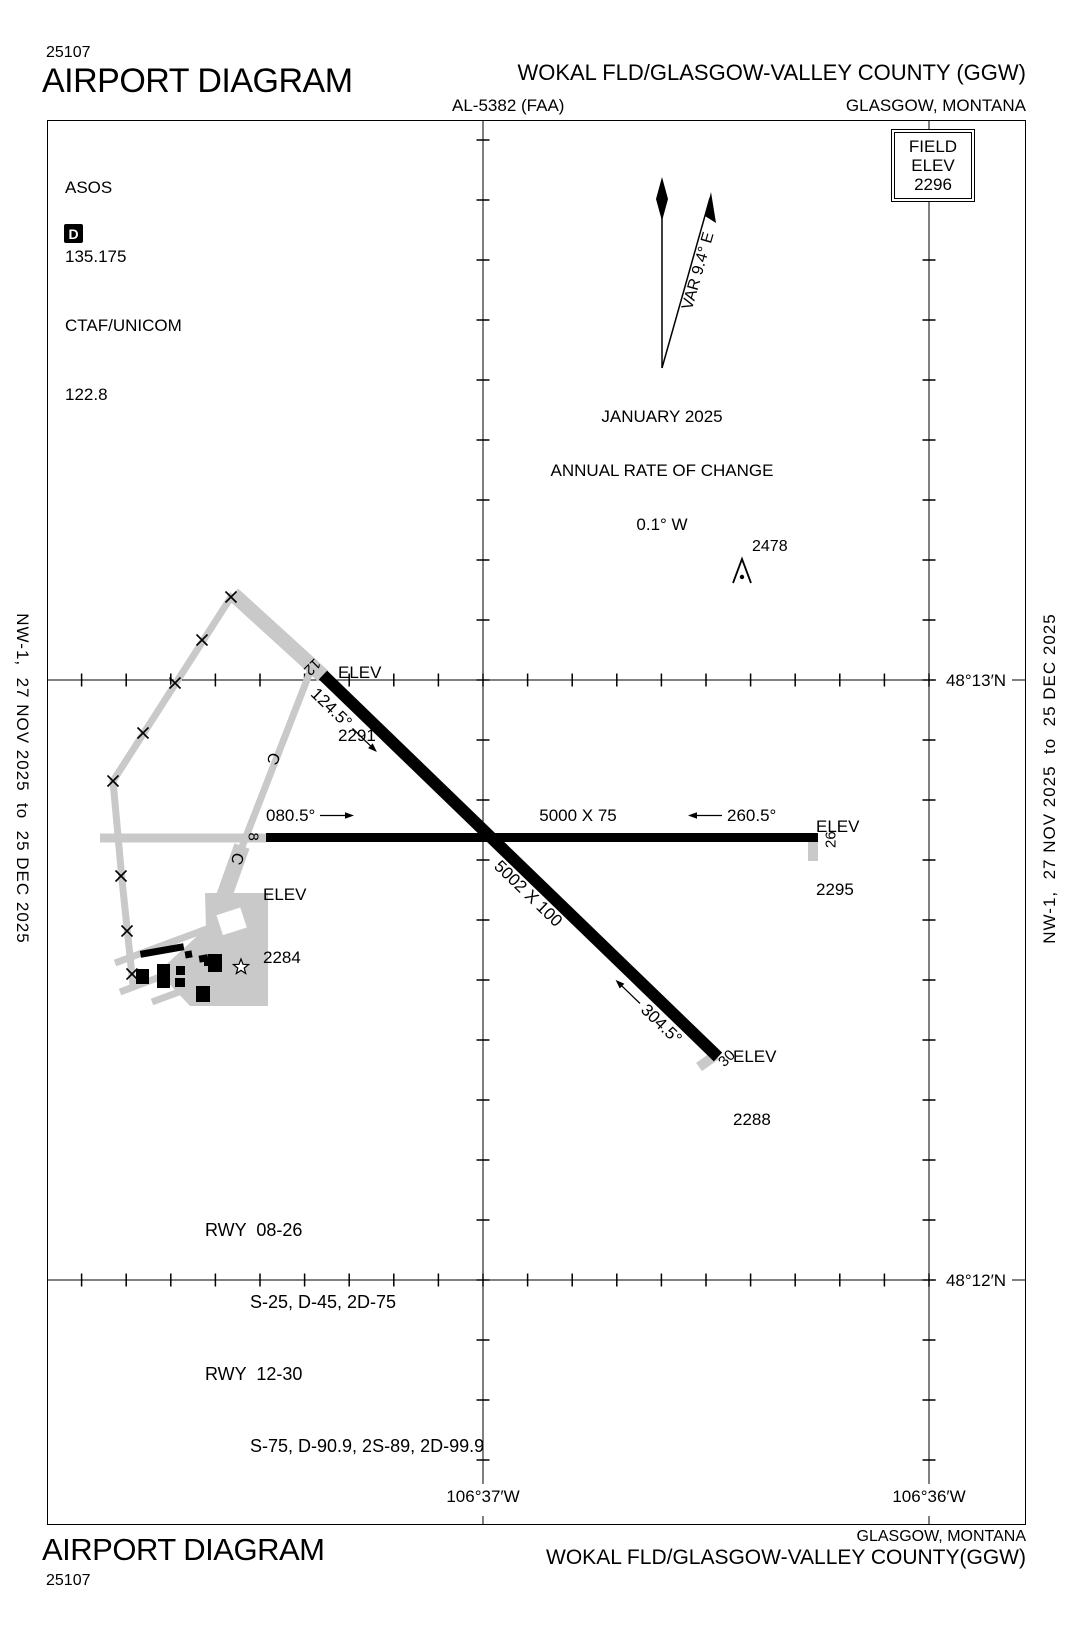  Describe the element at coordinates (976, 680) in the screenshot. I see `latitude-label-north: 48°13′N` at that location.